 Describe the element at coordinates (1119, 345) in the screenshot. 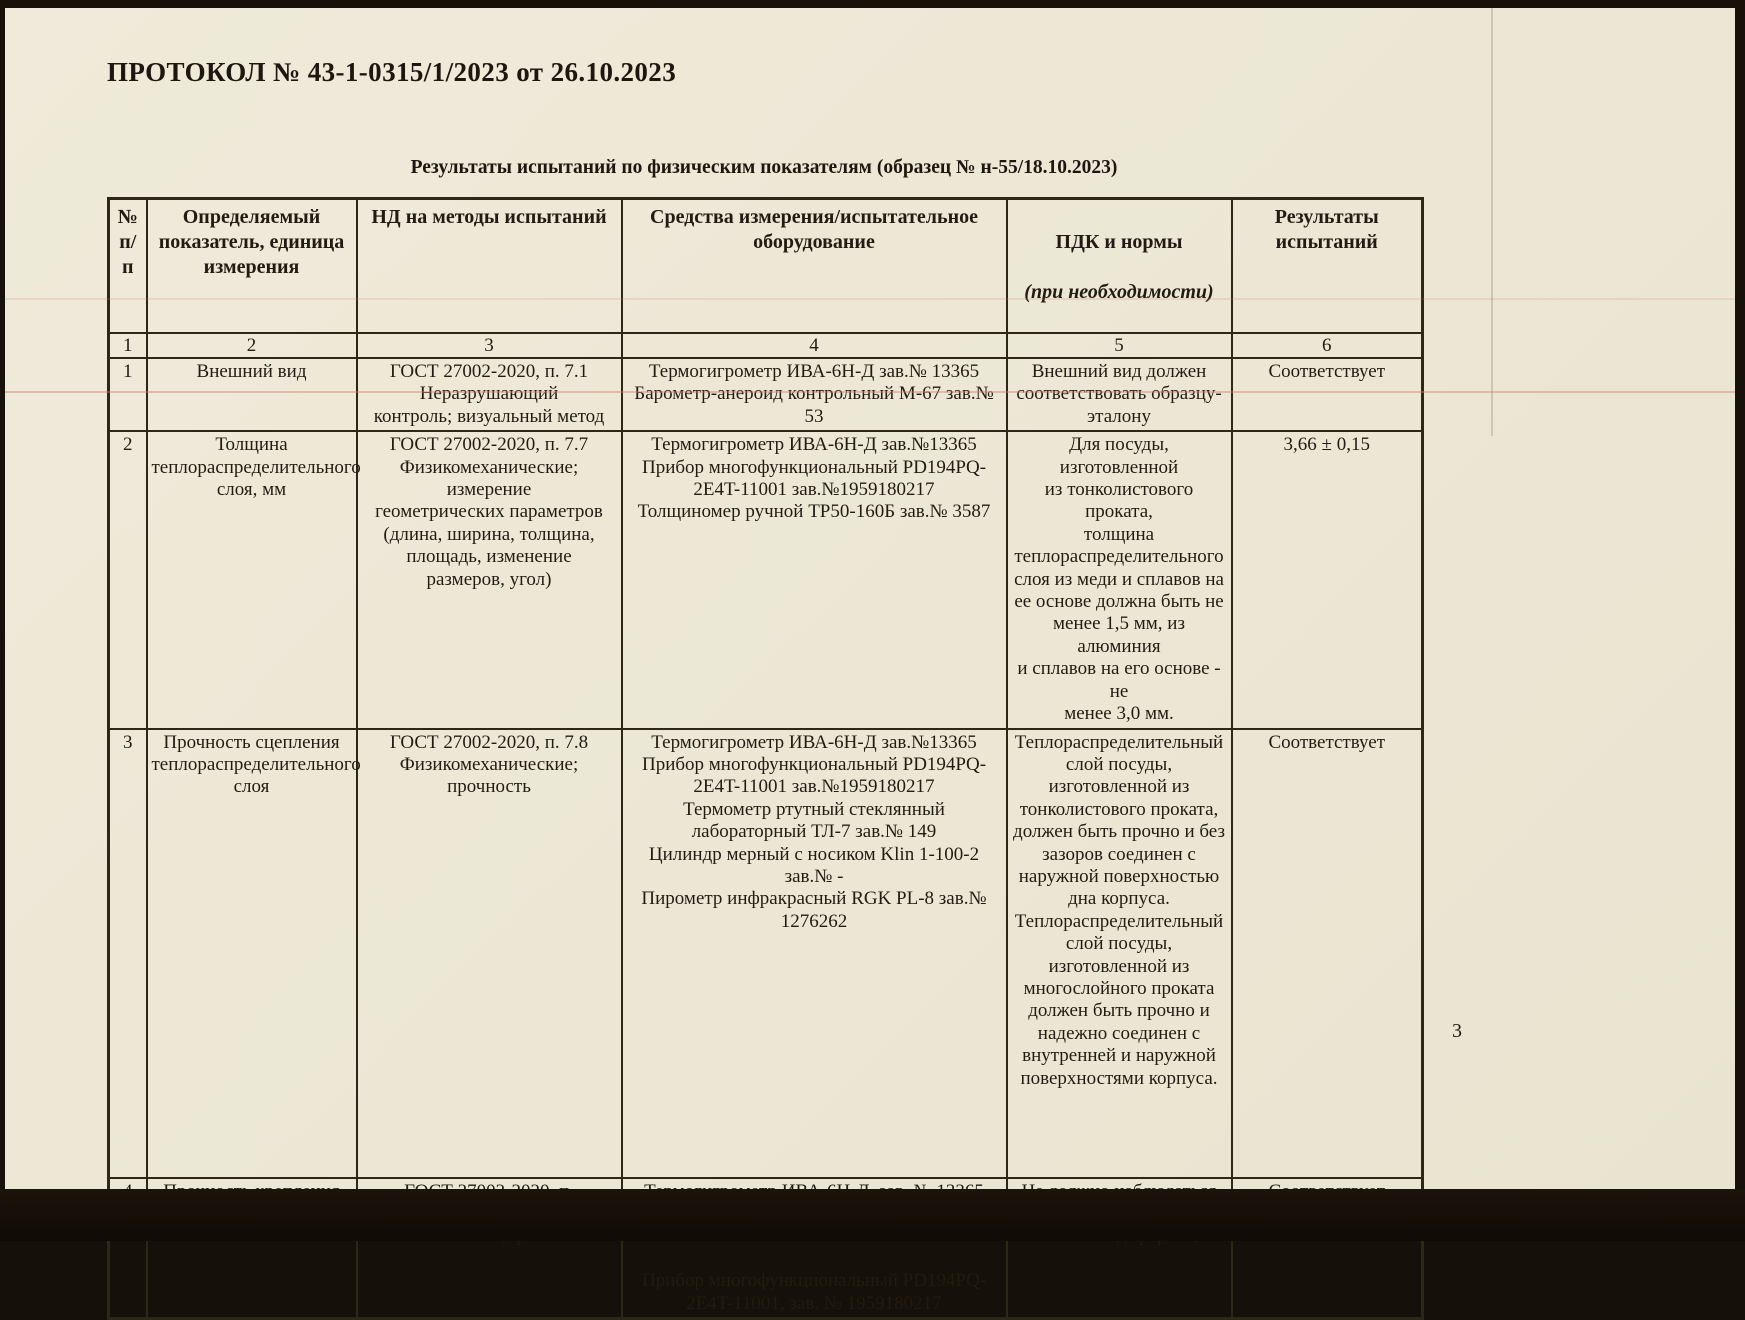

I see `col-number-5: 5` at that location.